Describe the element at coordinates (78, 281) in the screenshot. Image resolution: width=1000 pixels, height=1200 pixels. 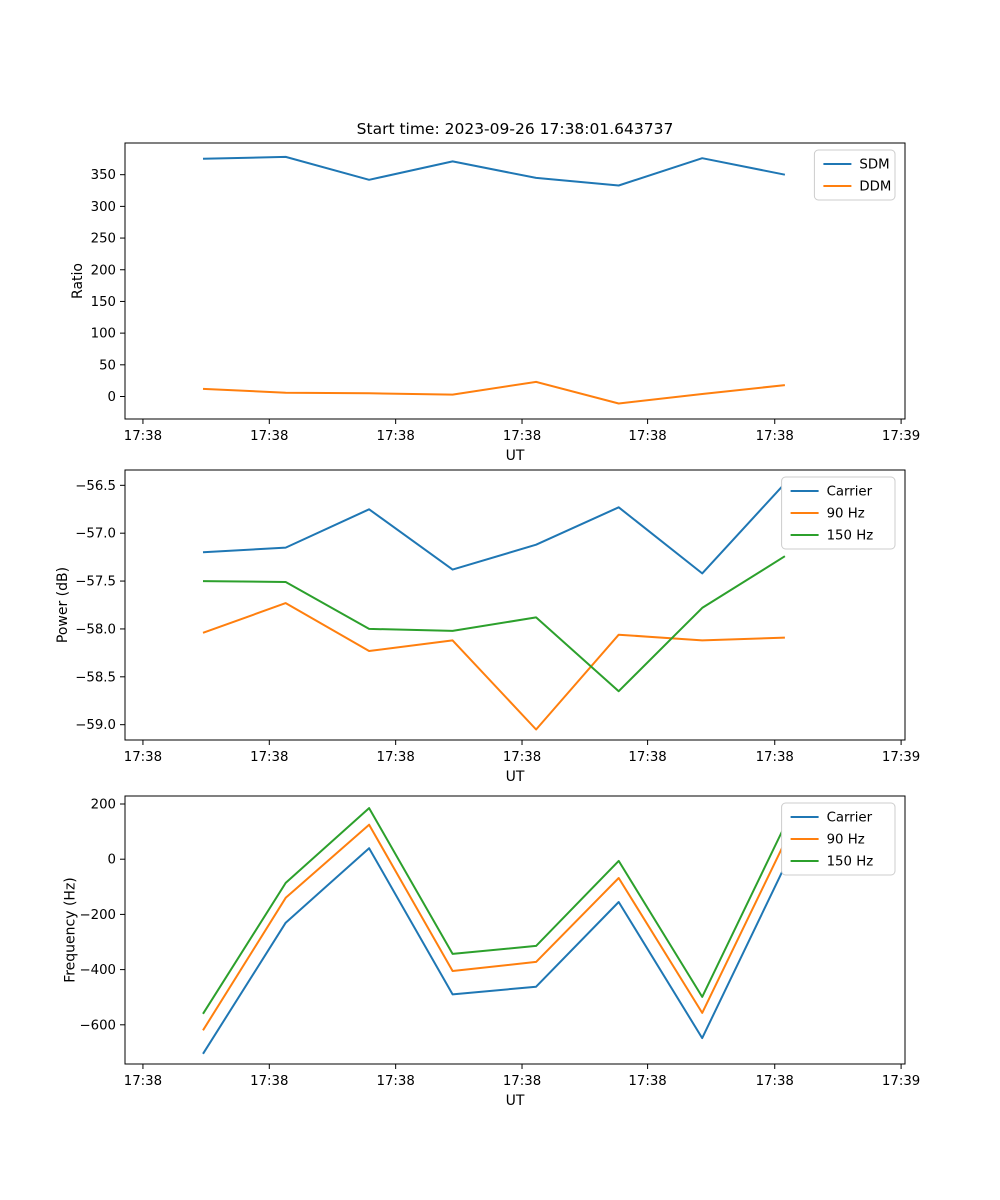
I see `y-axis-label: Ratio` at that location.